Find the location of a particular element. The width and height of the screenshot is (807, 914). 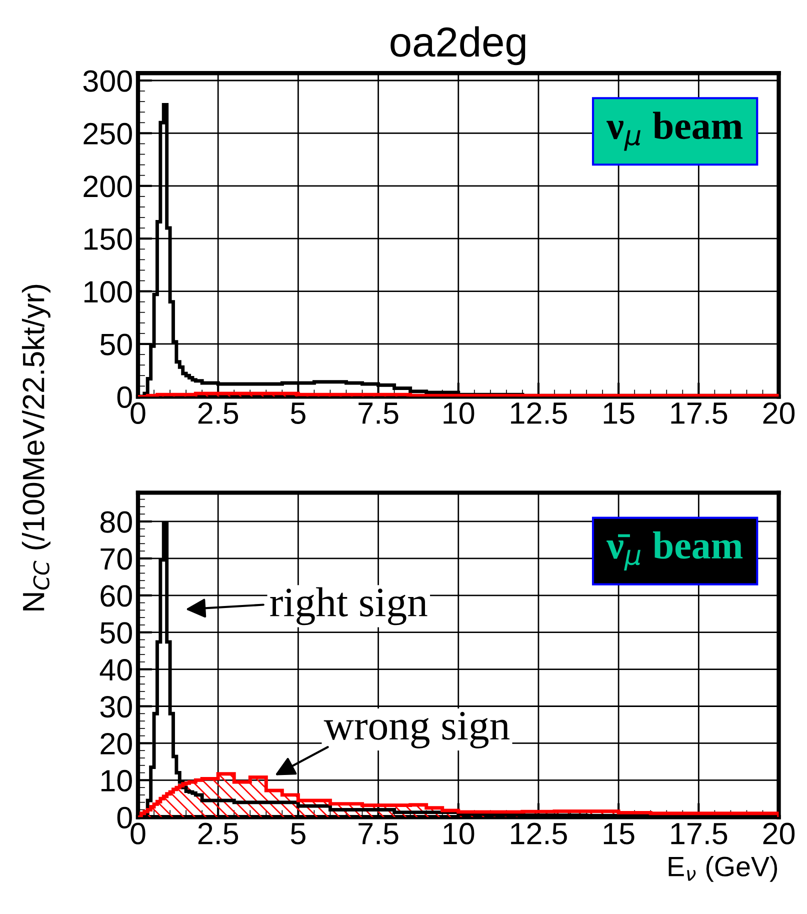

annotation: wrong sign is located at coordinates (417, 730).